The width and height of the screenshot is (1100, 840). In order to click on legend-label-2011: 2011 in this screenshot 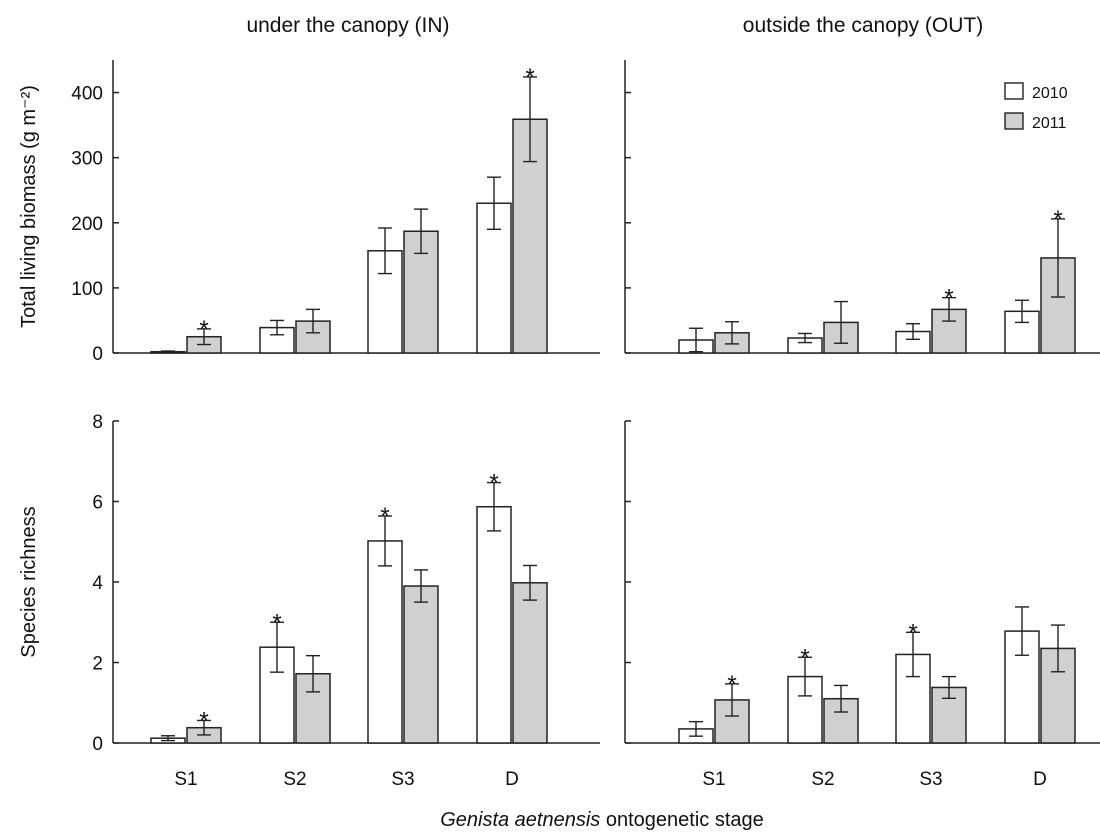, I will do `click(1049, 123)`.